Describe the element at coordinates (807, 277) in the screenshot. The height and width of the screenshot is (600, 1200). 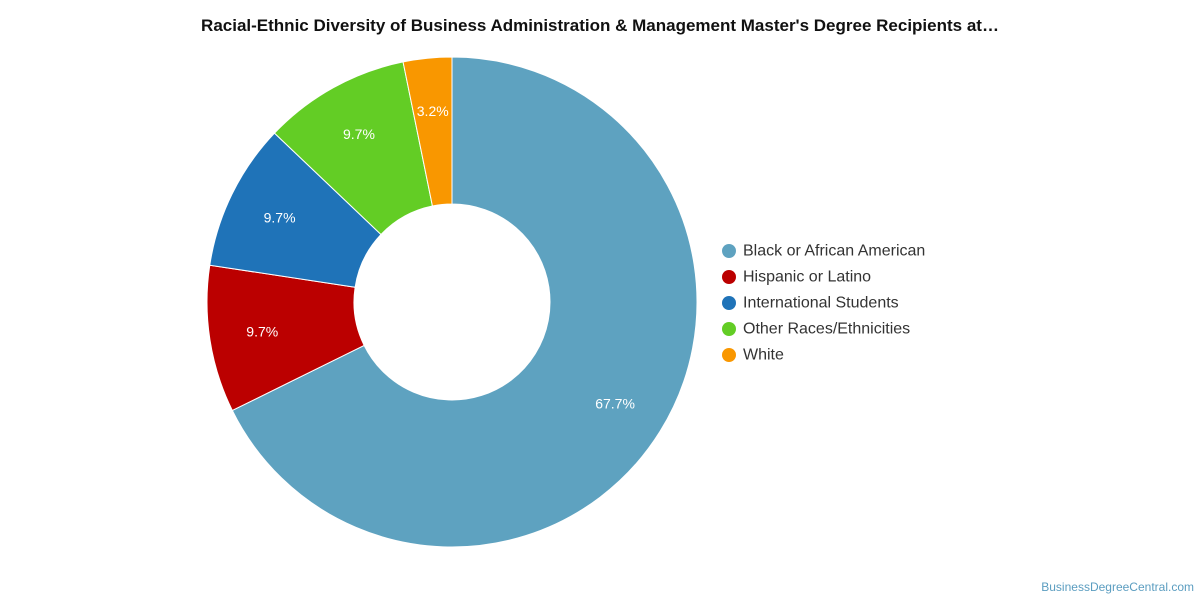
I see `legend-label: Hispanic or Latino` at that location.